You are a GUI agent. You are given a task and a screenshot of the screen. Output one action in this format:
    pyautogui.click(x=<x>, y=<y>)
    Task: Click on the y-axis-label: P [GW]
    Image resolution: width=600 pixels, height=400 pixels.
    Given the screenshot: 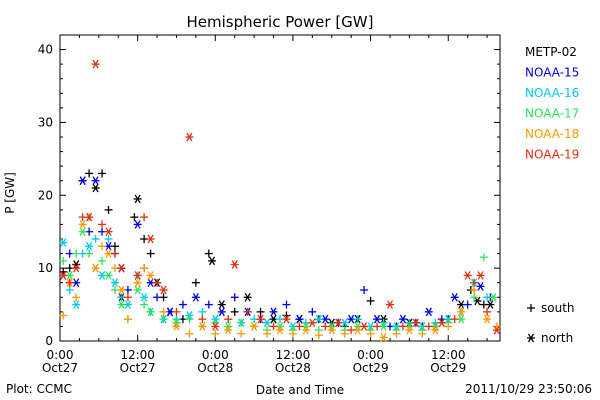 What is the action you would take?
    pyautogui.click(x=10, y=193)
    